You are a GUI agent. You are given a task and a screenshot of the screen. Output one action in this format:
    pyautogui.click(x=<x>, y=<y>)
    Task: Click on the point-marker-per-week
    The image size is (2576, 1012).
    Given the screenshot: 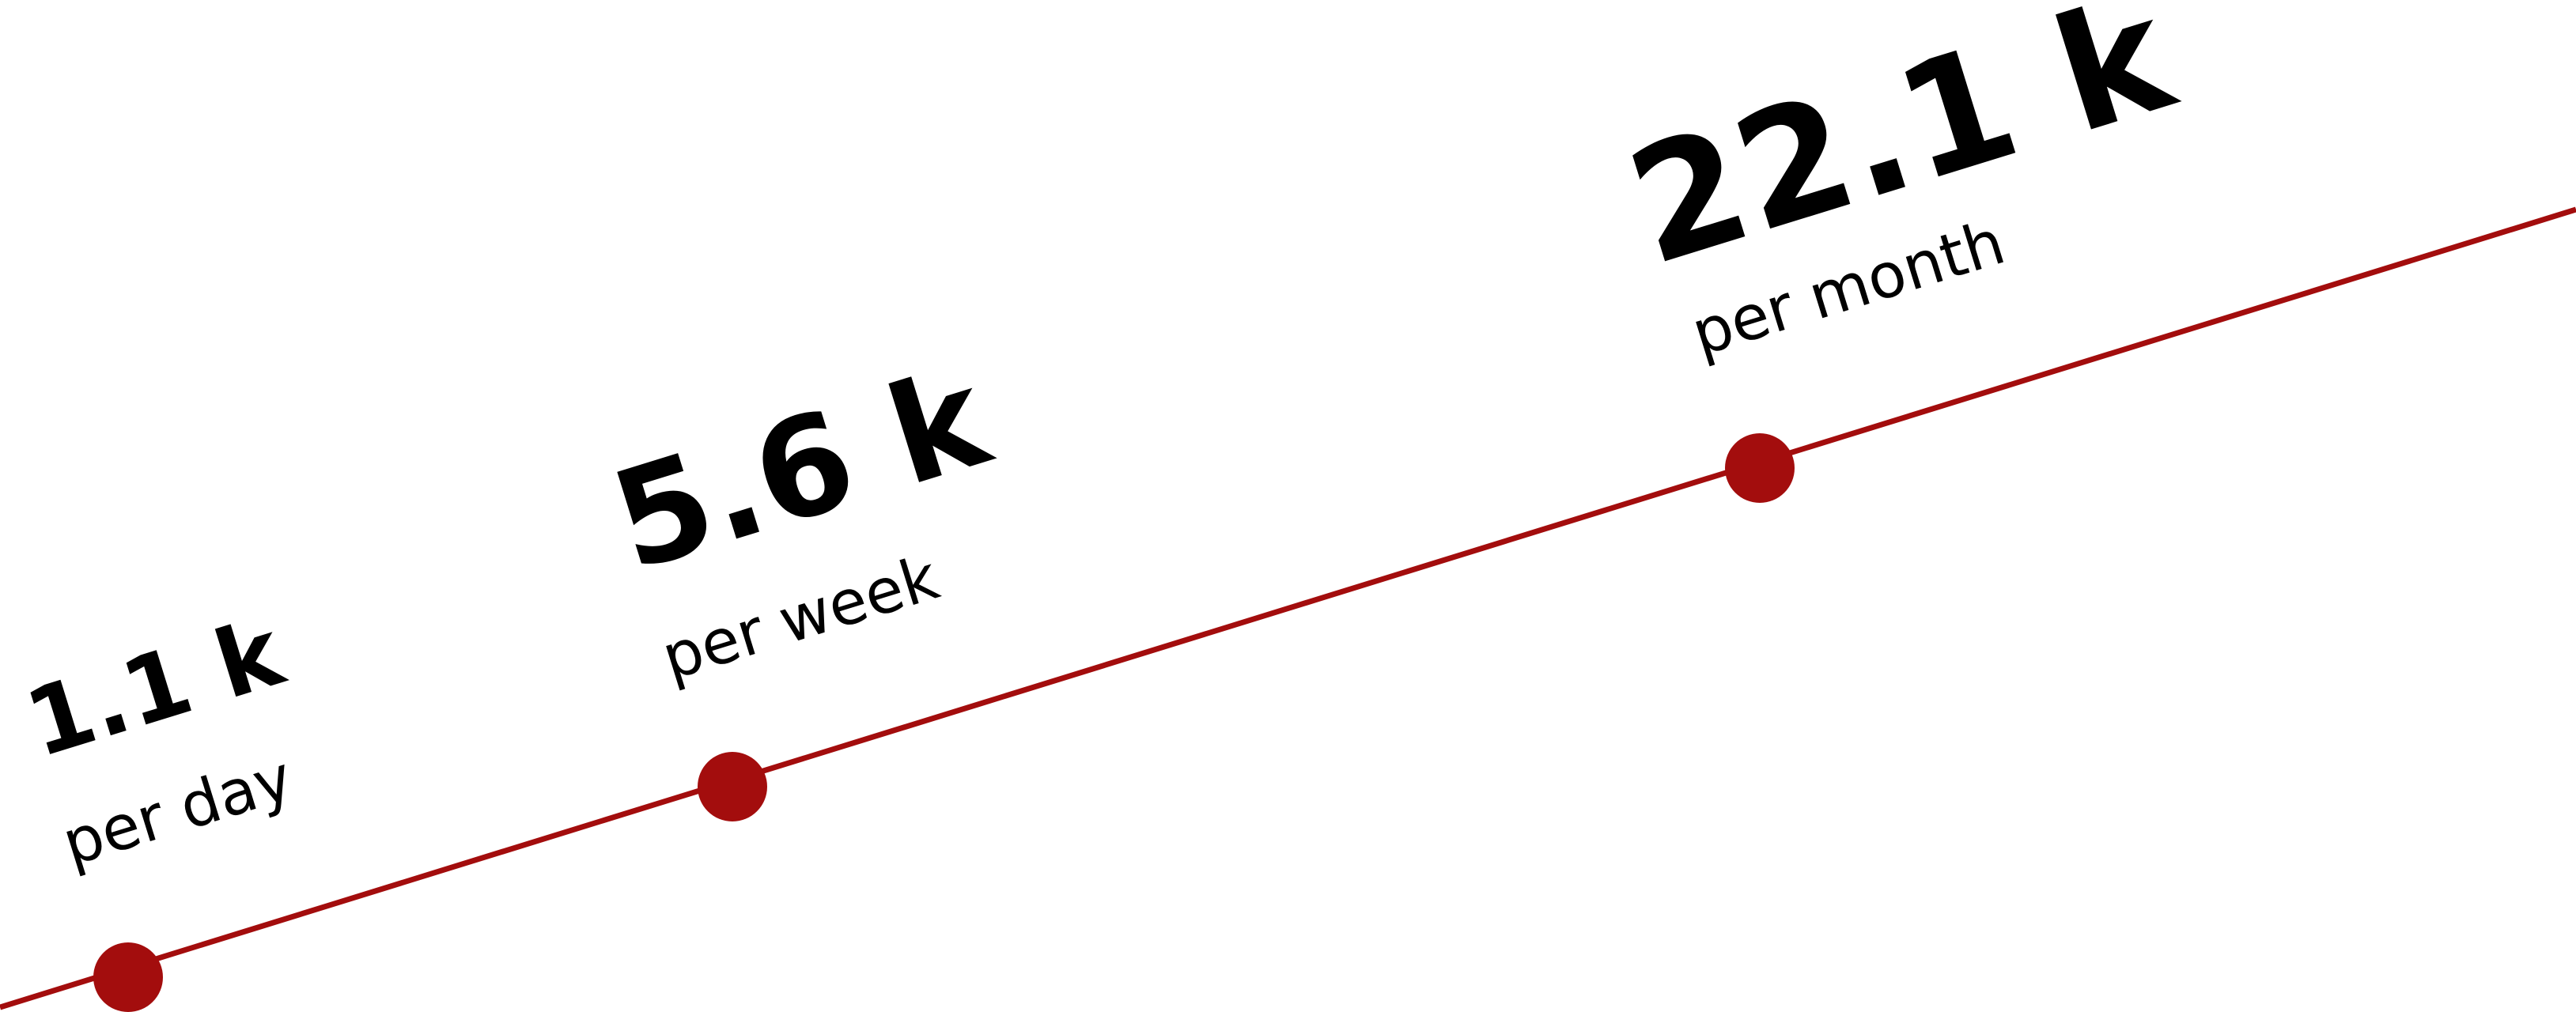 What is the action you would take?
    pyautogui.click(x=732, y=787)
    